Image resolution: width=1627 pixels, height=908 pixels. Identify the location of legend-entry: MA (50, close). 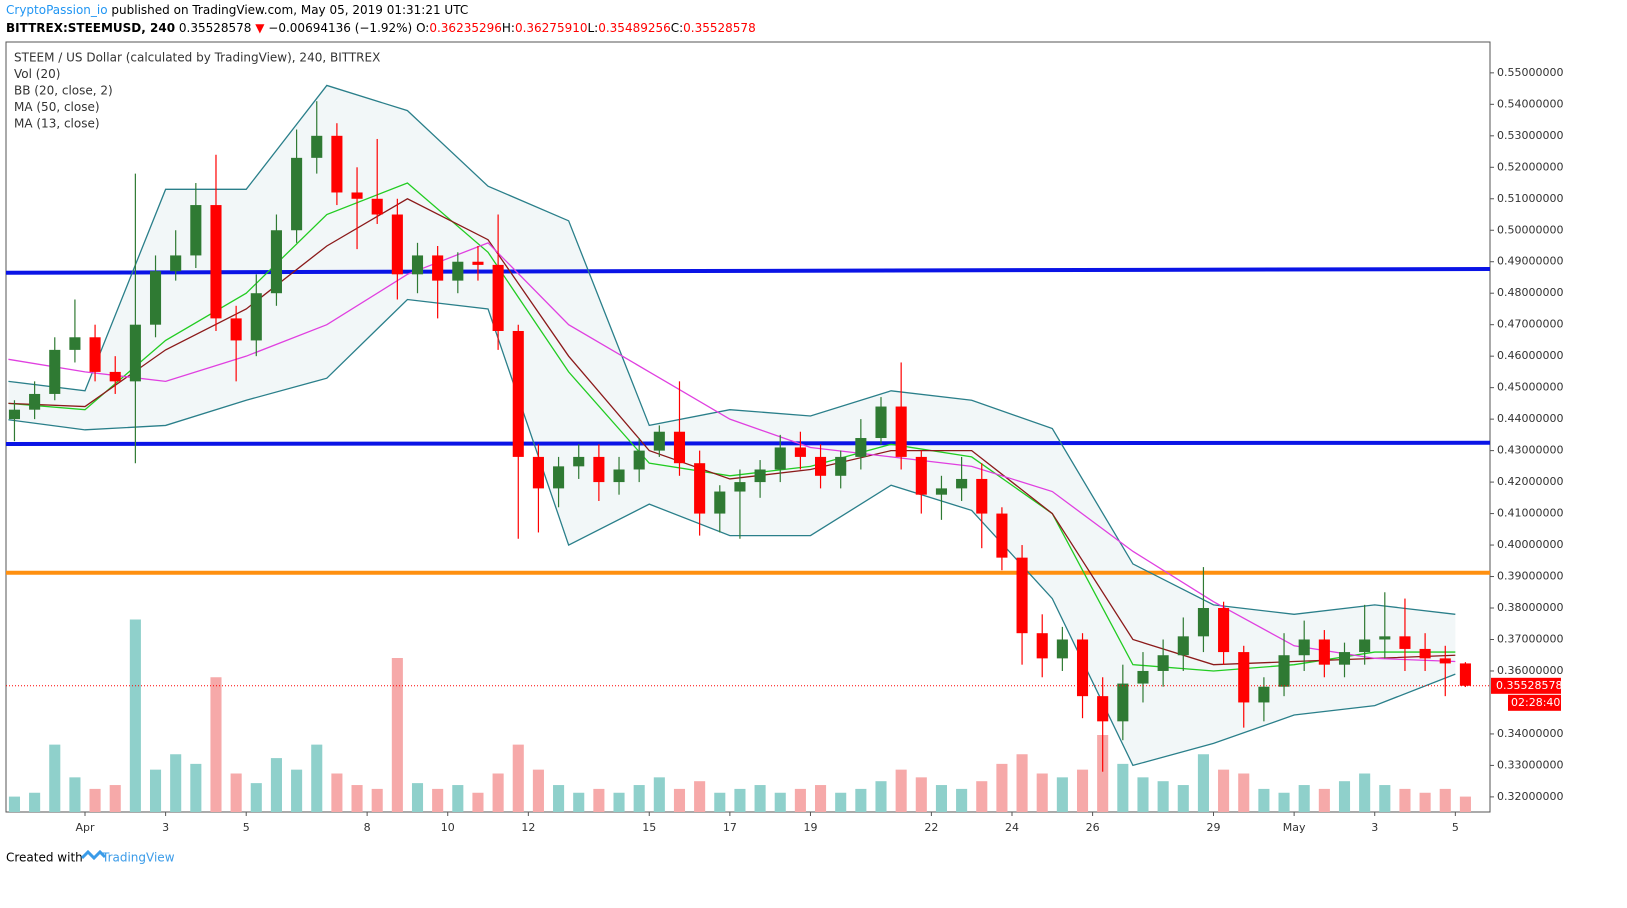
(57, 107).